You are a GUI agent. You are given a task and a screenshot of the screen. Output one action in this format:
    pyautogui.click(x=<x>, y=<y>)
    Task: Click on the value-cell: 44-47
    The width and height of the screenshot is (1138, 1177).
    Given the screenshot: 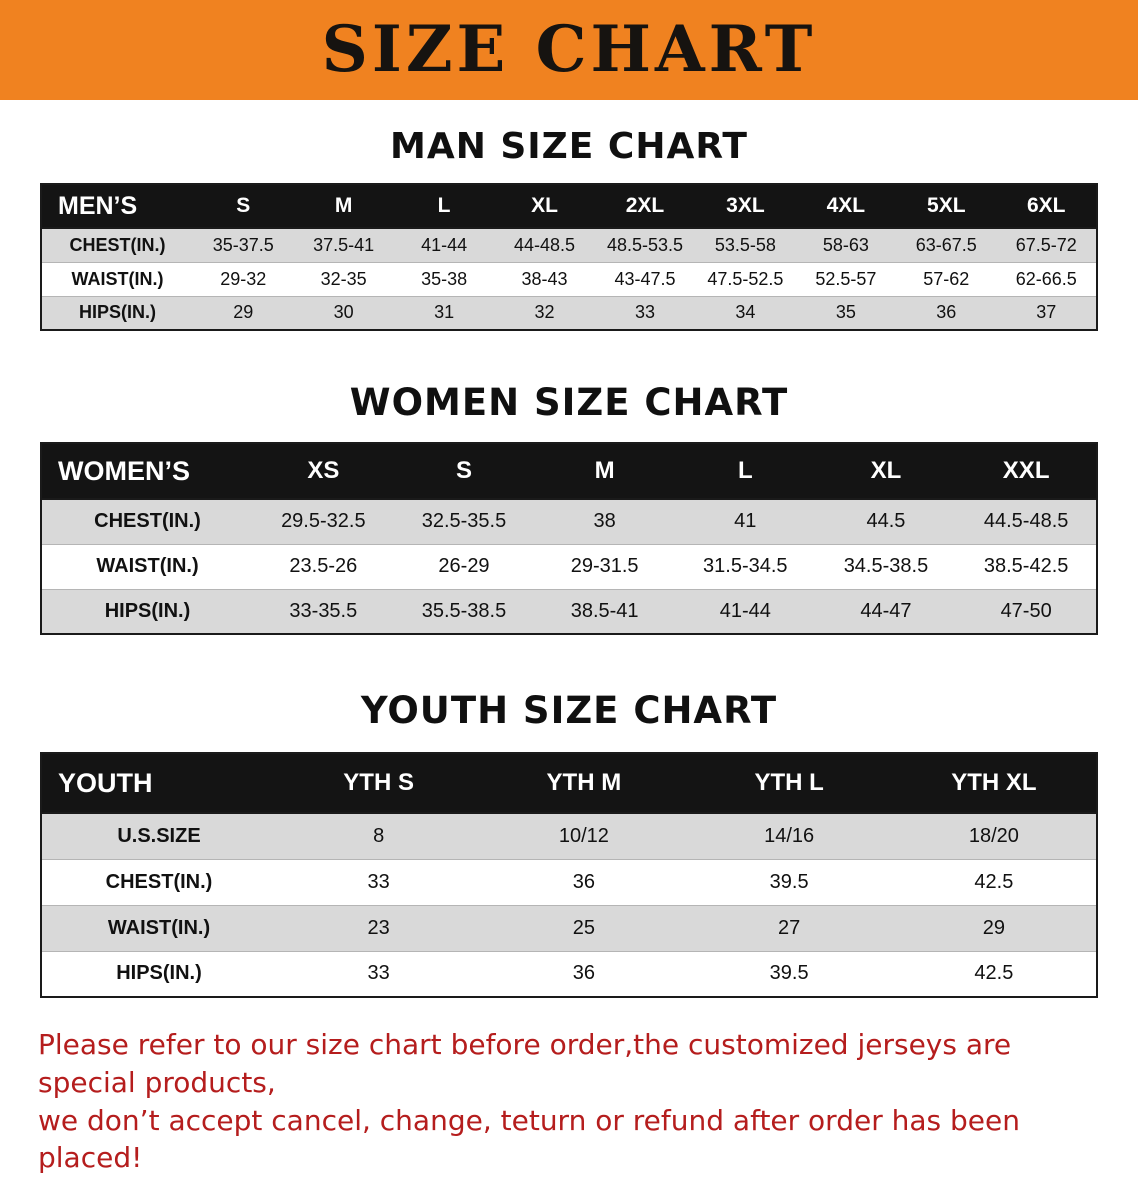 What is the action you would take?
    pyautogui.click(x=886, y=610)
    